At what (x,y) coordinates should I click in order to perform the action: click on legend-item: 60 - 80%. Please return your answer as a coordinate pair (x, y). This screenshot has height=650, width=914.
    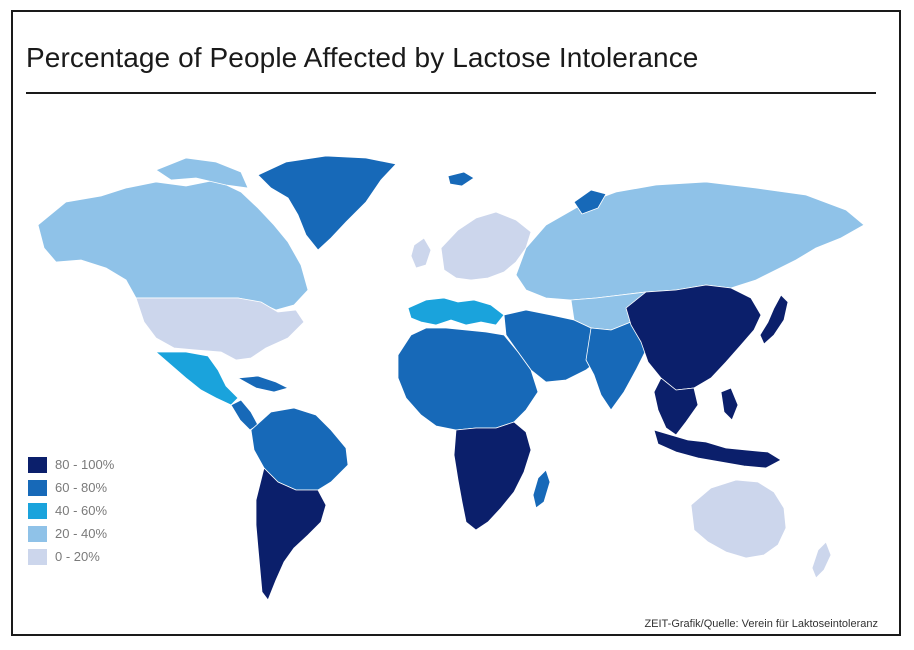
    Looking at the image, I should click on (71, 487).